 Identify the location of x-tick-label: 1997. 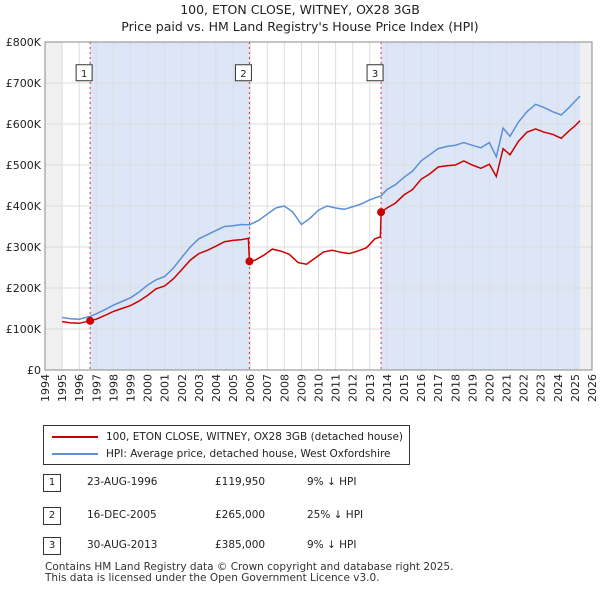
(96, 388).